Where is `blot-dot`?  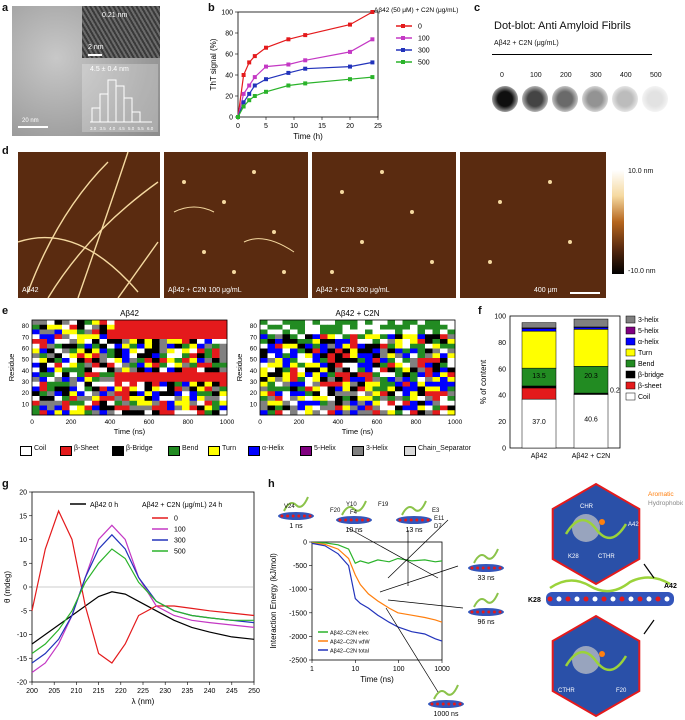
blot-dot is located at coordinates (535, 99).